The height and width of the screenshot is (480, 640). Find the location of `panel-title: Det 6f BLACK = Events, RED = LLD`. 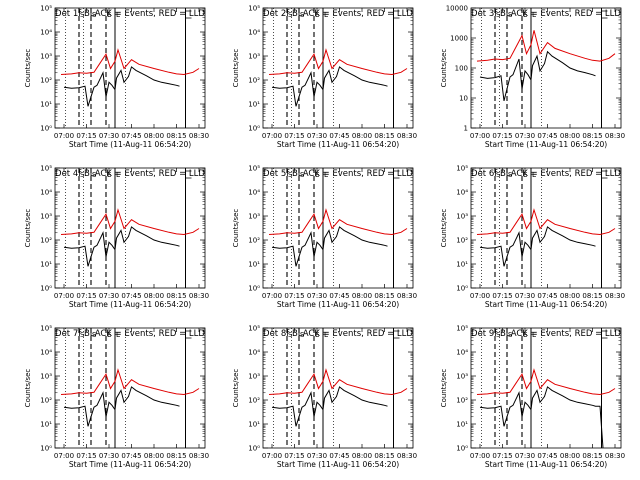

panel-title: Det 6f BLACK = Events, RED = LLD is located at coordinates (546, 174).